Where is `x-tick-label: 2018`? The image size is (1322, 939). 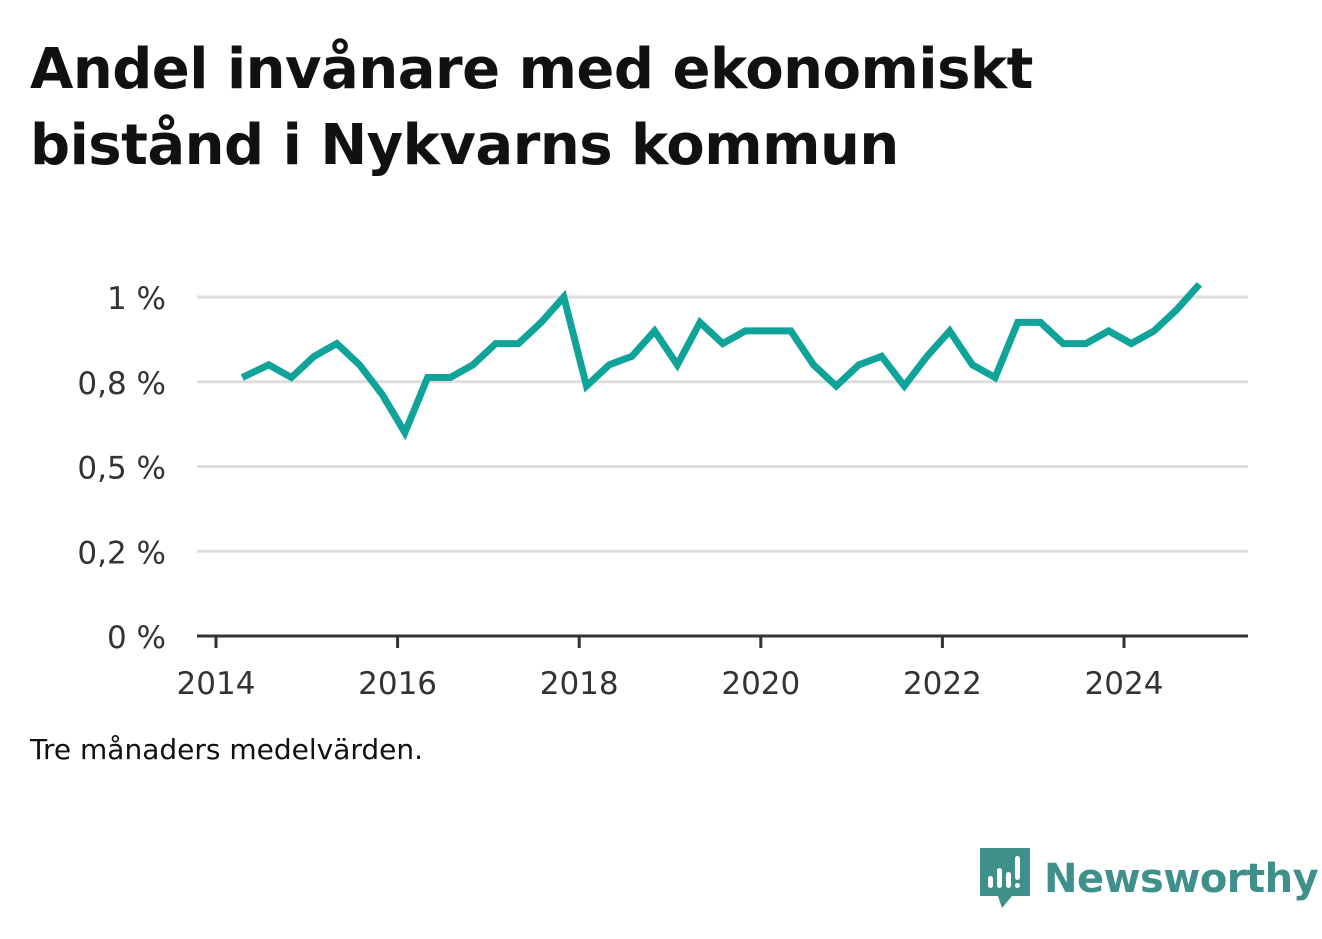 x-tick-label: 2018 is located at coordinates (579, 684).